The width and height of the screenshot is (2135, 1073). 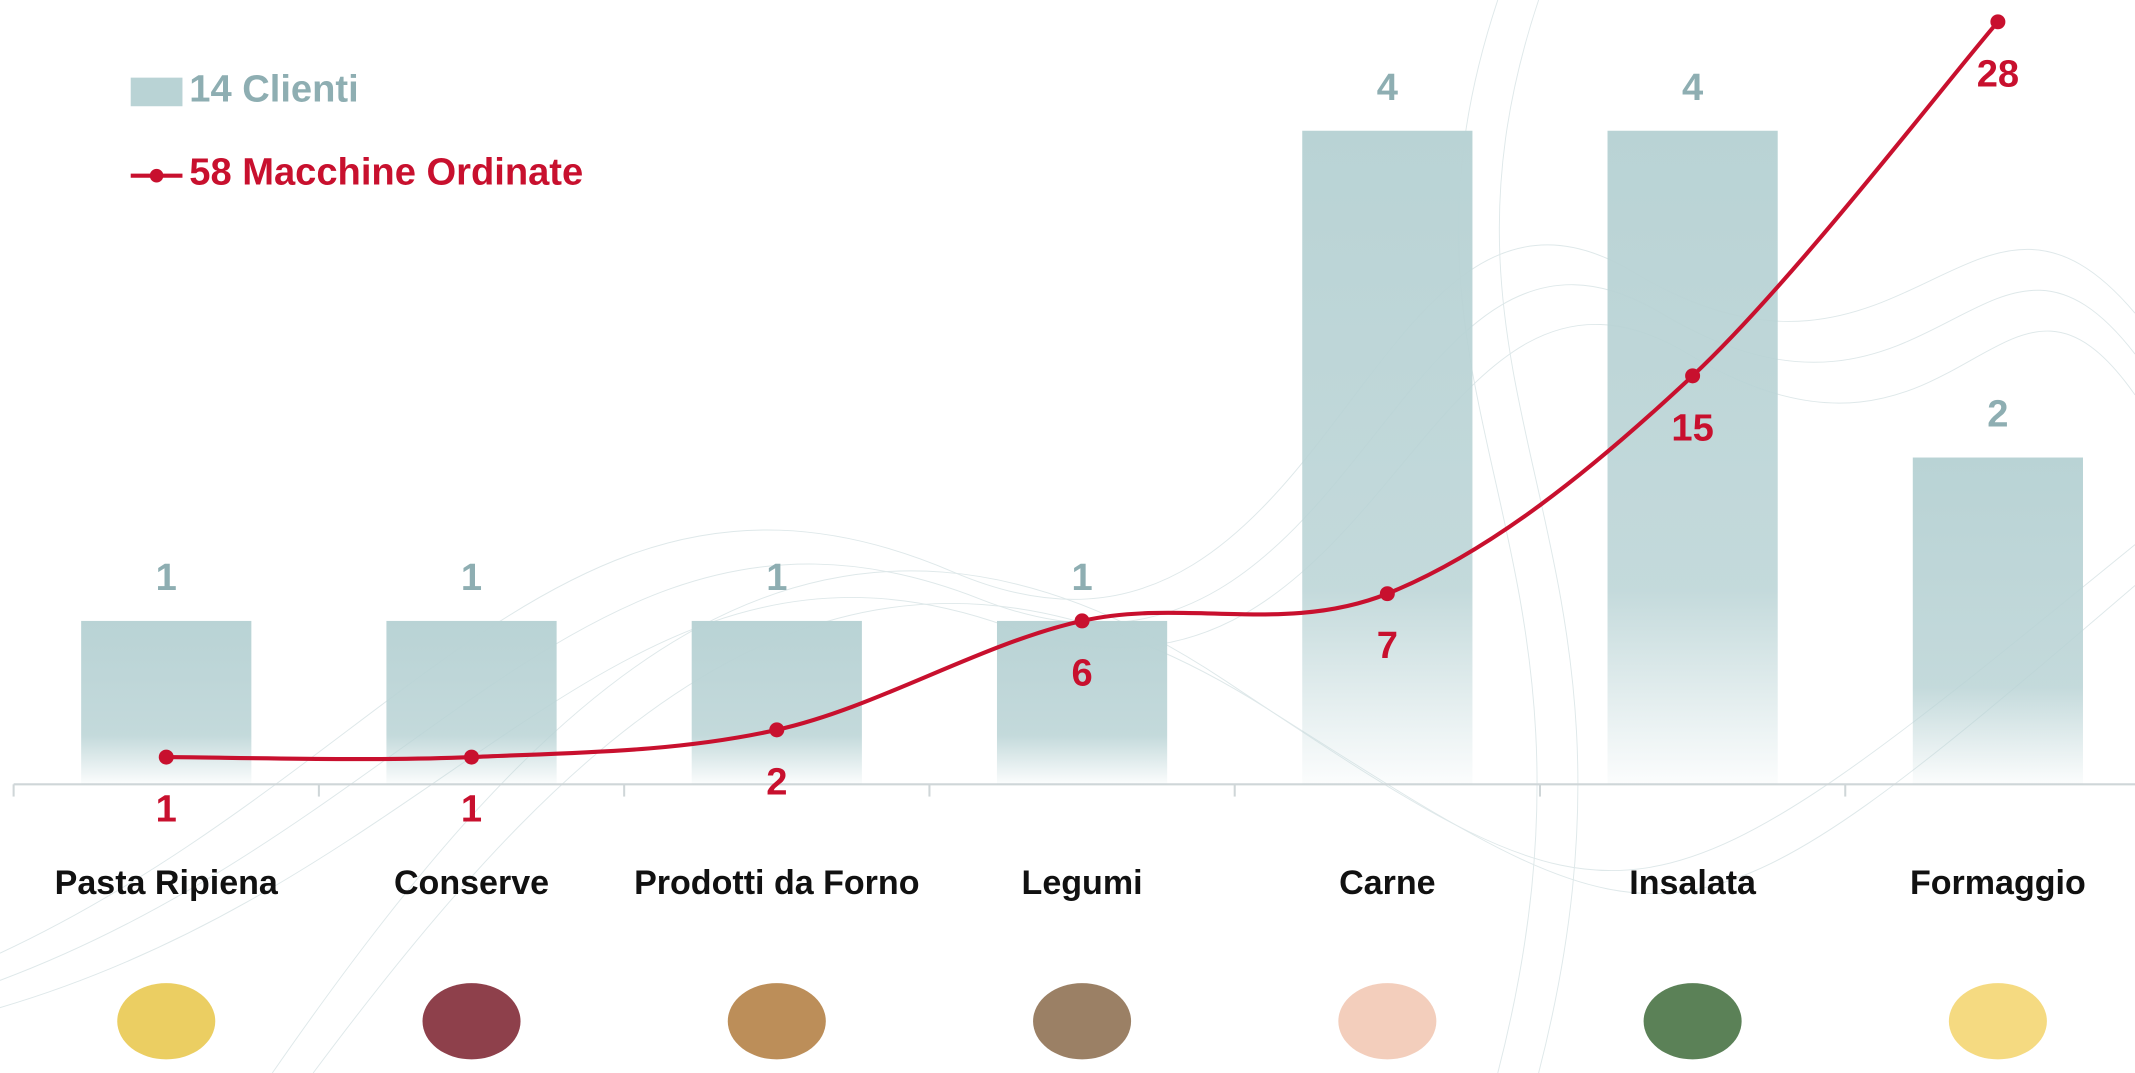 What do you see at coordinates (273, 88) in the screenshot?
I see `legend-label: 14 Clienti` at bounding box center [273, 88].